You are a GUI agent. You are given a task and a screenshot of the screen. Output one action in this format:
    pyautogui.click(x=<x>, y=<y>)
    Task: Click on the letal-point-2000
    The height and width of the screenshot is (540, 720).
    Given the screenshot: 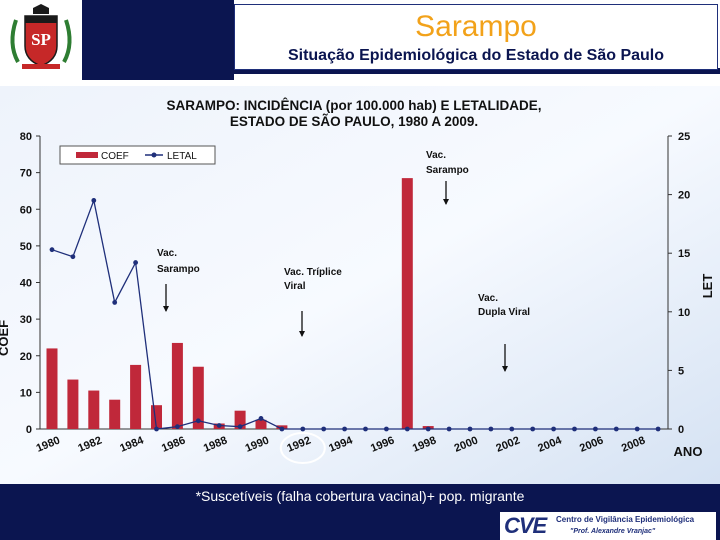 What is the action you would take?
    pyautogui.click(x=470, y=429)
    